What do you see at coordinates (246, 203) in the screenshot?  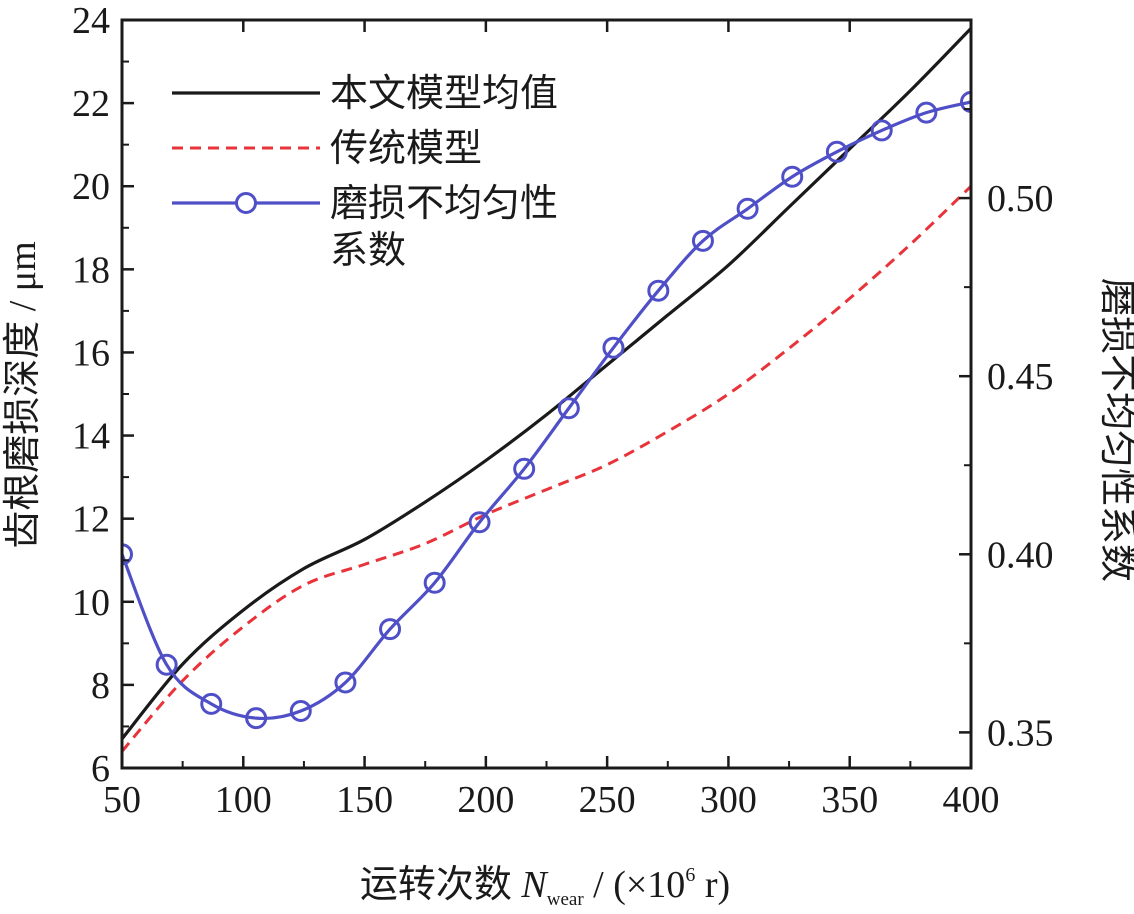 I see `legend-swatch-2-marker` at bounding box center [246, 203].